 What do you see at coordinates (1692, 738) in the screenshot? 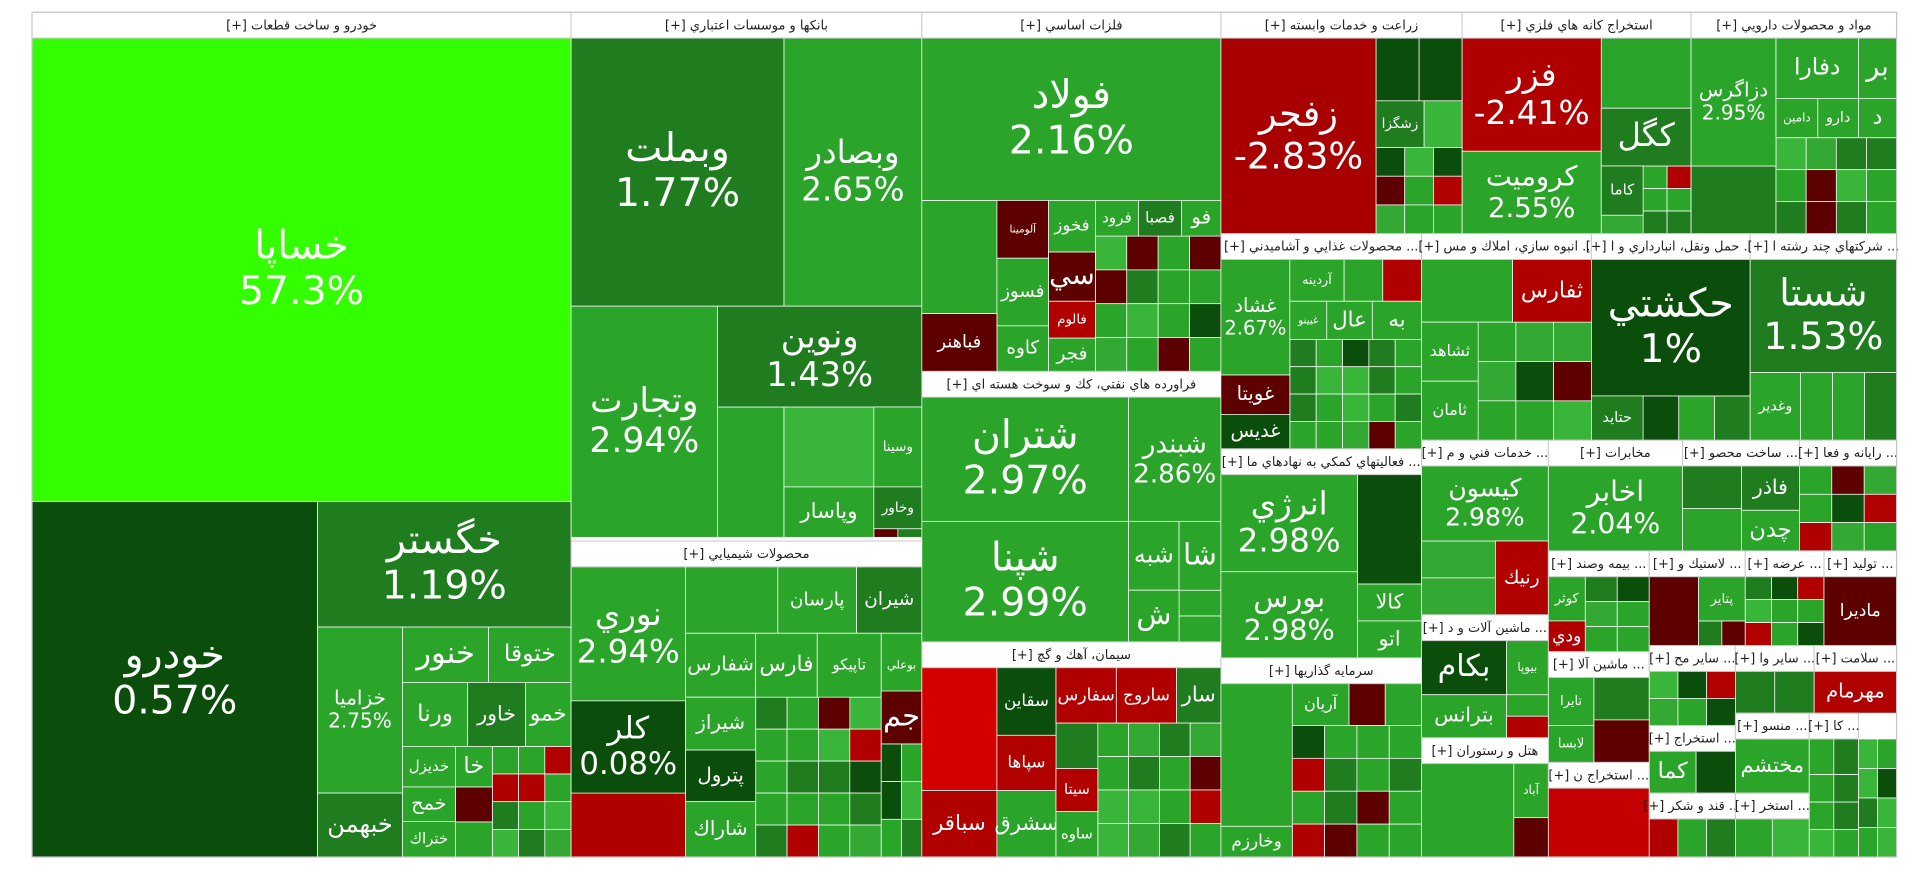
I see `sector-title: ... استخراج [+]` at bounding box center [1692, 738].